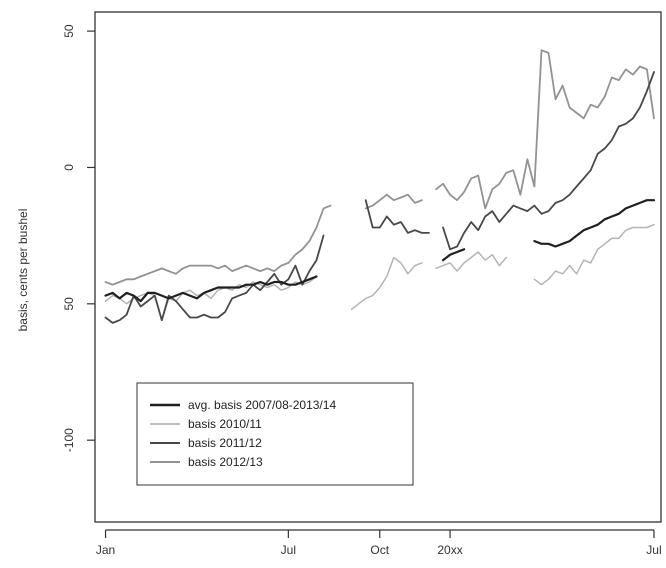 The width and height of the screenshot is (666, 568). I want to click on legend-label: basis 2012/13, so click(225, 462).